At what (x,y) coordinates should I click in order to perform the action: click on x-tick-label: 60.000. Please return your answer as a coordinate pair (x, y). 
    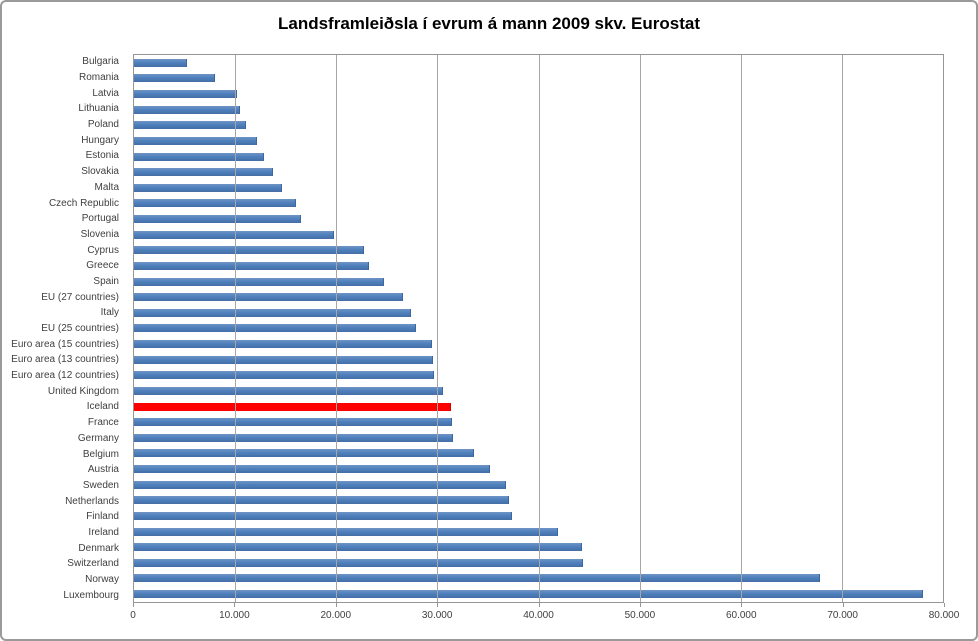
    Looking at the image, I should click on (741, 615).